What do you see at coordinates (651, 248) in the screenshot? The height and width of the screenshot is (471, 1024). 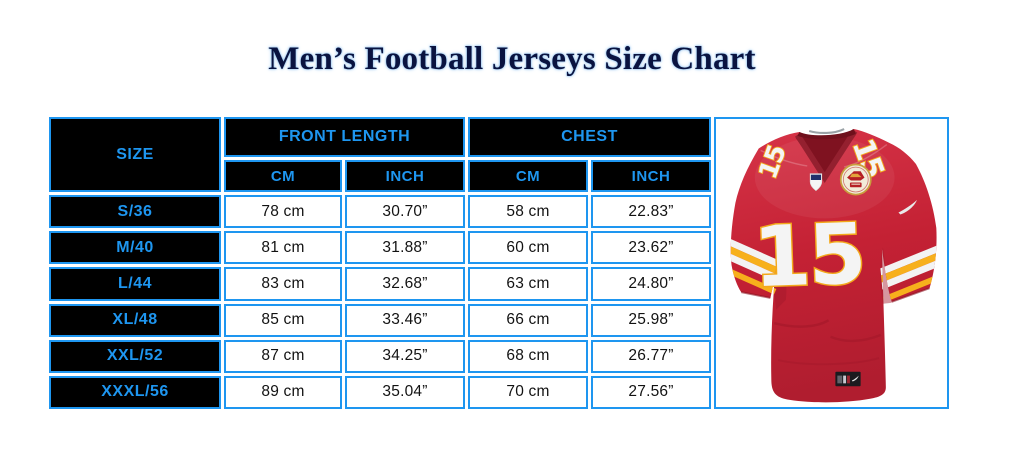 I see `chest-inch-value: 23.62”` at bounding box center [651, 248].